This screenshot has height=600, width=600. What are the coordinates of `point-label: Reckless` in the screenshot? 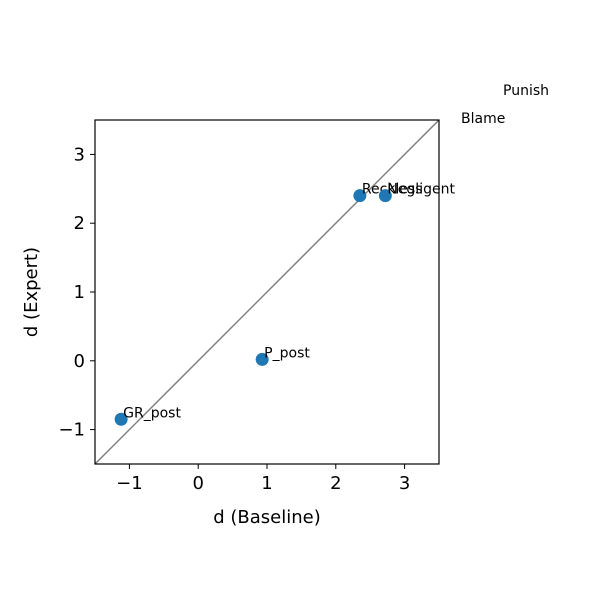 It's located at (392, 190).